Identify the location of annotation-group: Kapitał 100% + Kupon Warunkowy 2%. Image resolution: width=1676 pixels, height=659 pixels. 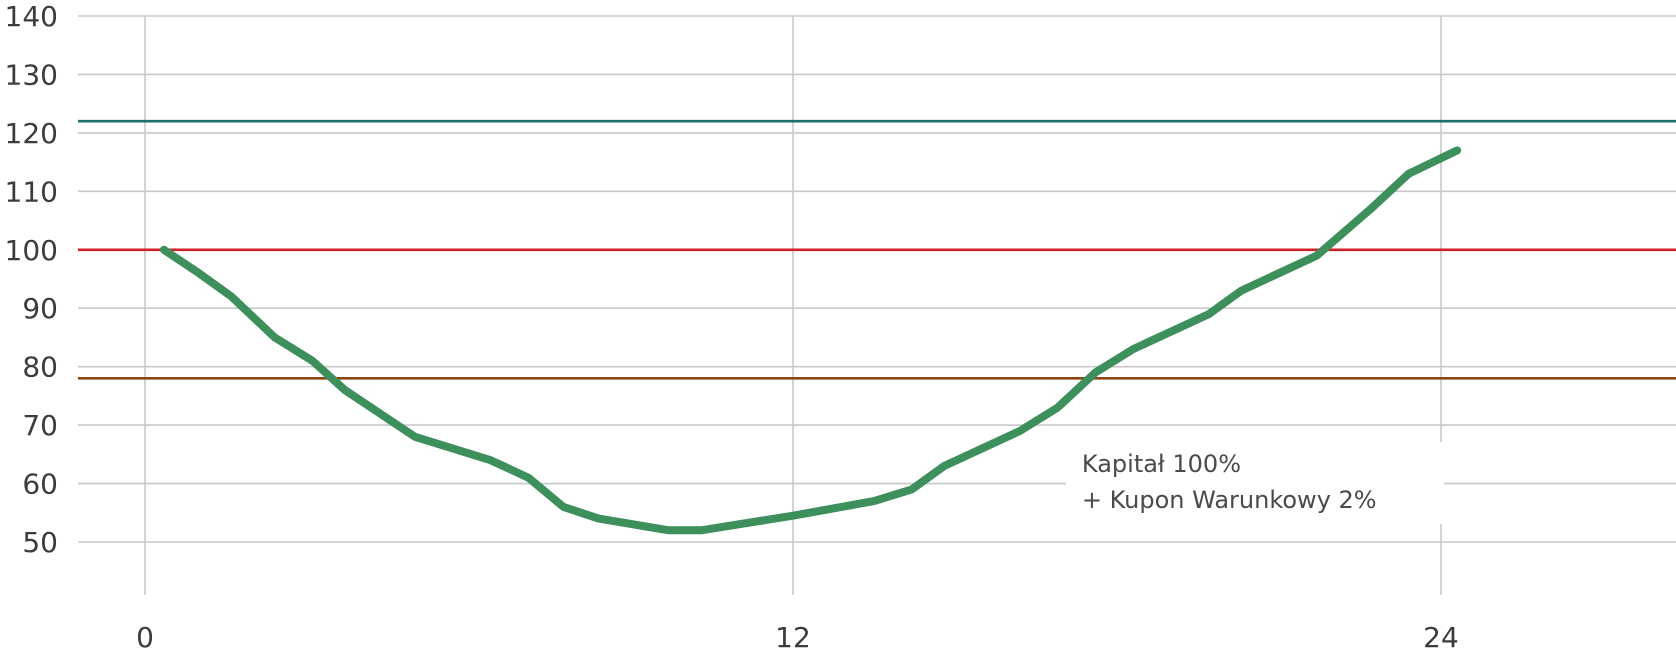
(1254, 482).